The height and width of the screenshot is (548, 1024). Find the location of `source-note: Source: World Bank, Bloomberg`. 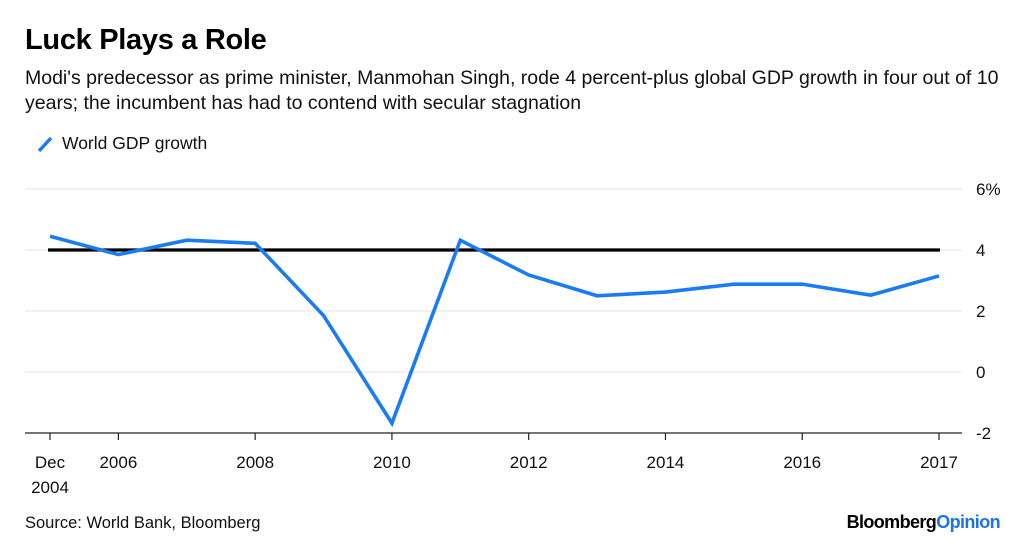

source-note: Source: World Bank, Bloomberg is located at coordinates (143, 523).